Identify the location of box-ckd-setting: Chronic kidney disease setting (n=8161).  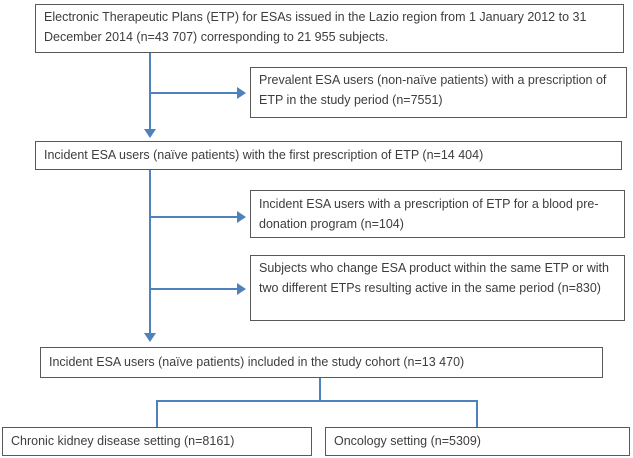
(157, 441).